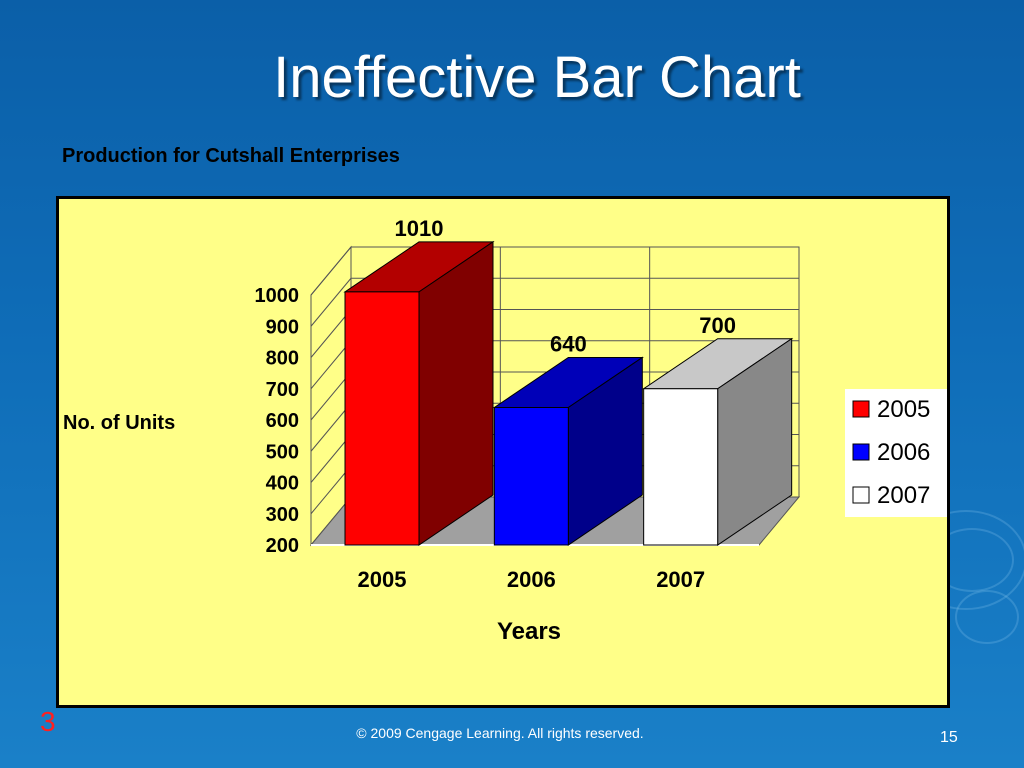 The width and height of the screenshot is (1024, 768). What do you see at coordinates (282, 452) in the screenshot?
I see `y-tick-label: 500` at bounding box center [282, 452].